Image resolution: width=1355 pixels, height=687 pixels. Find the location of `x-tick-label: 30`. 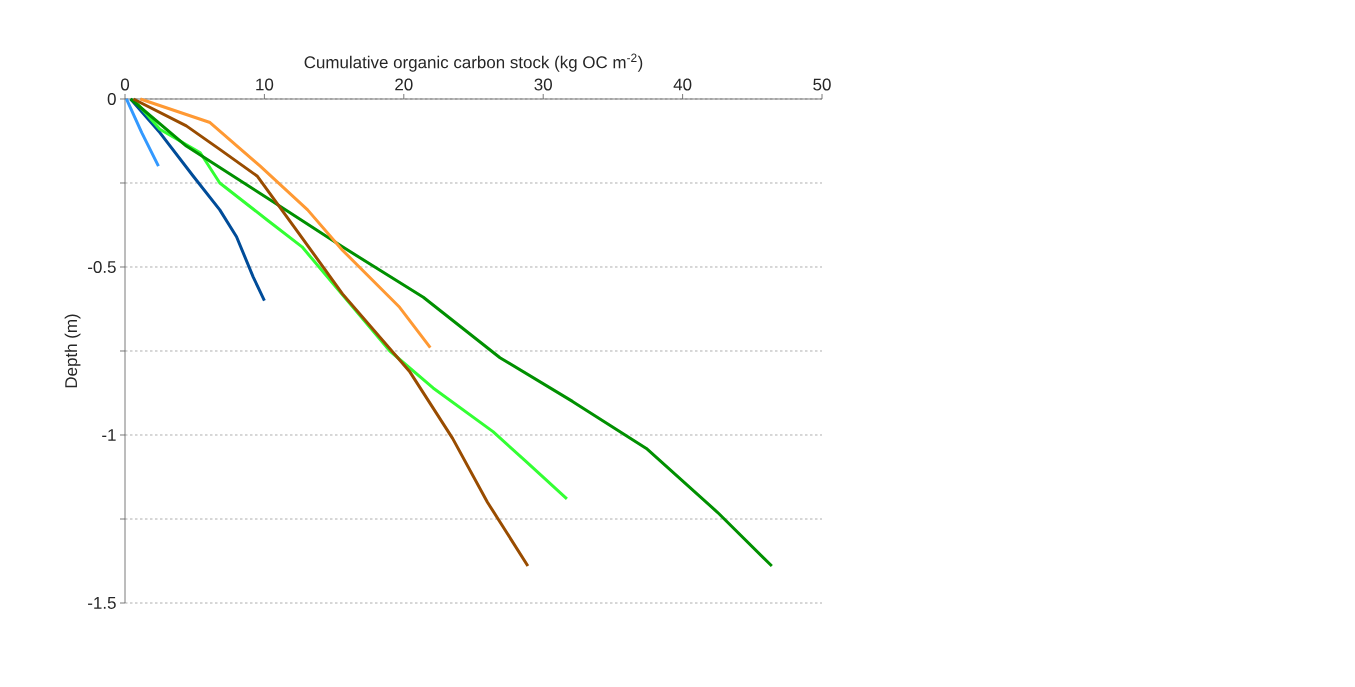

x-tick-label: 30 is located at coordinates (543, 84).